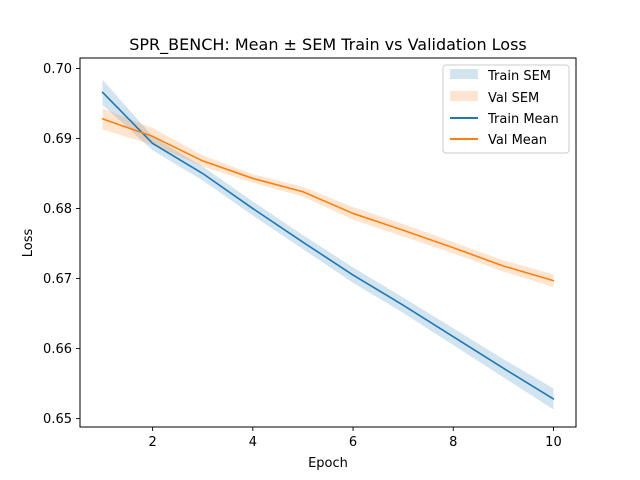  I want to click on y-tick-label: 0.69, so click(57, 139).